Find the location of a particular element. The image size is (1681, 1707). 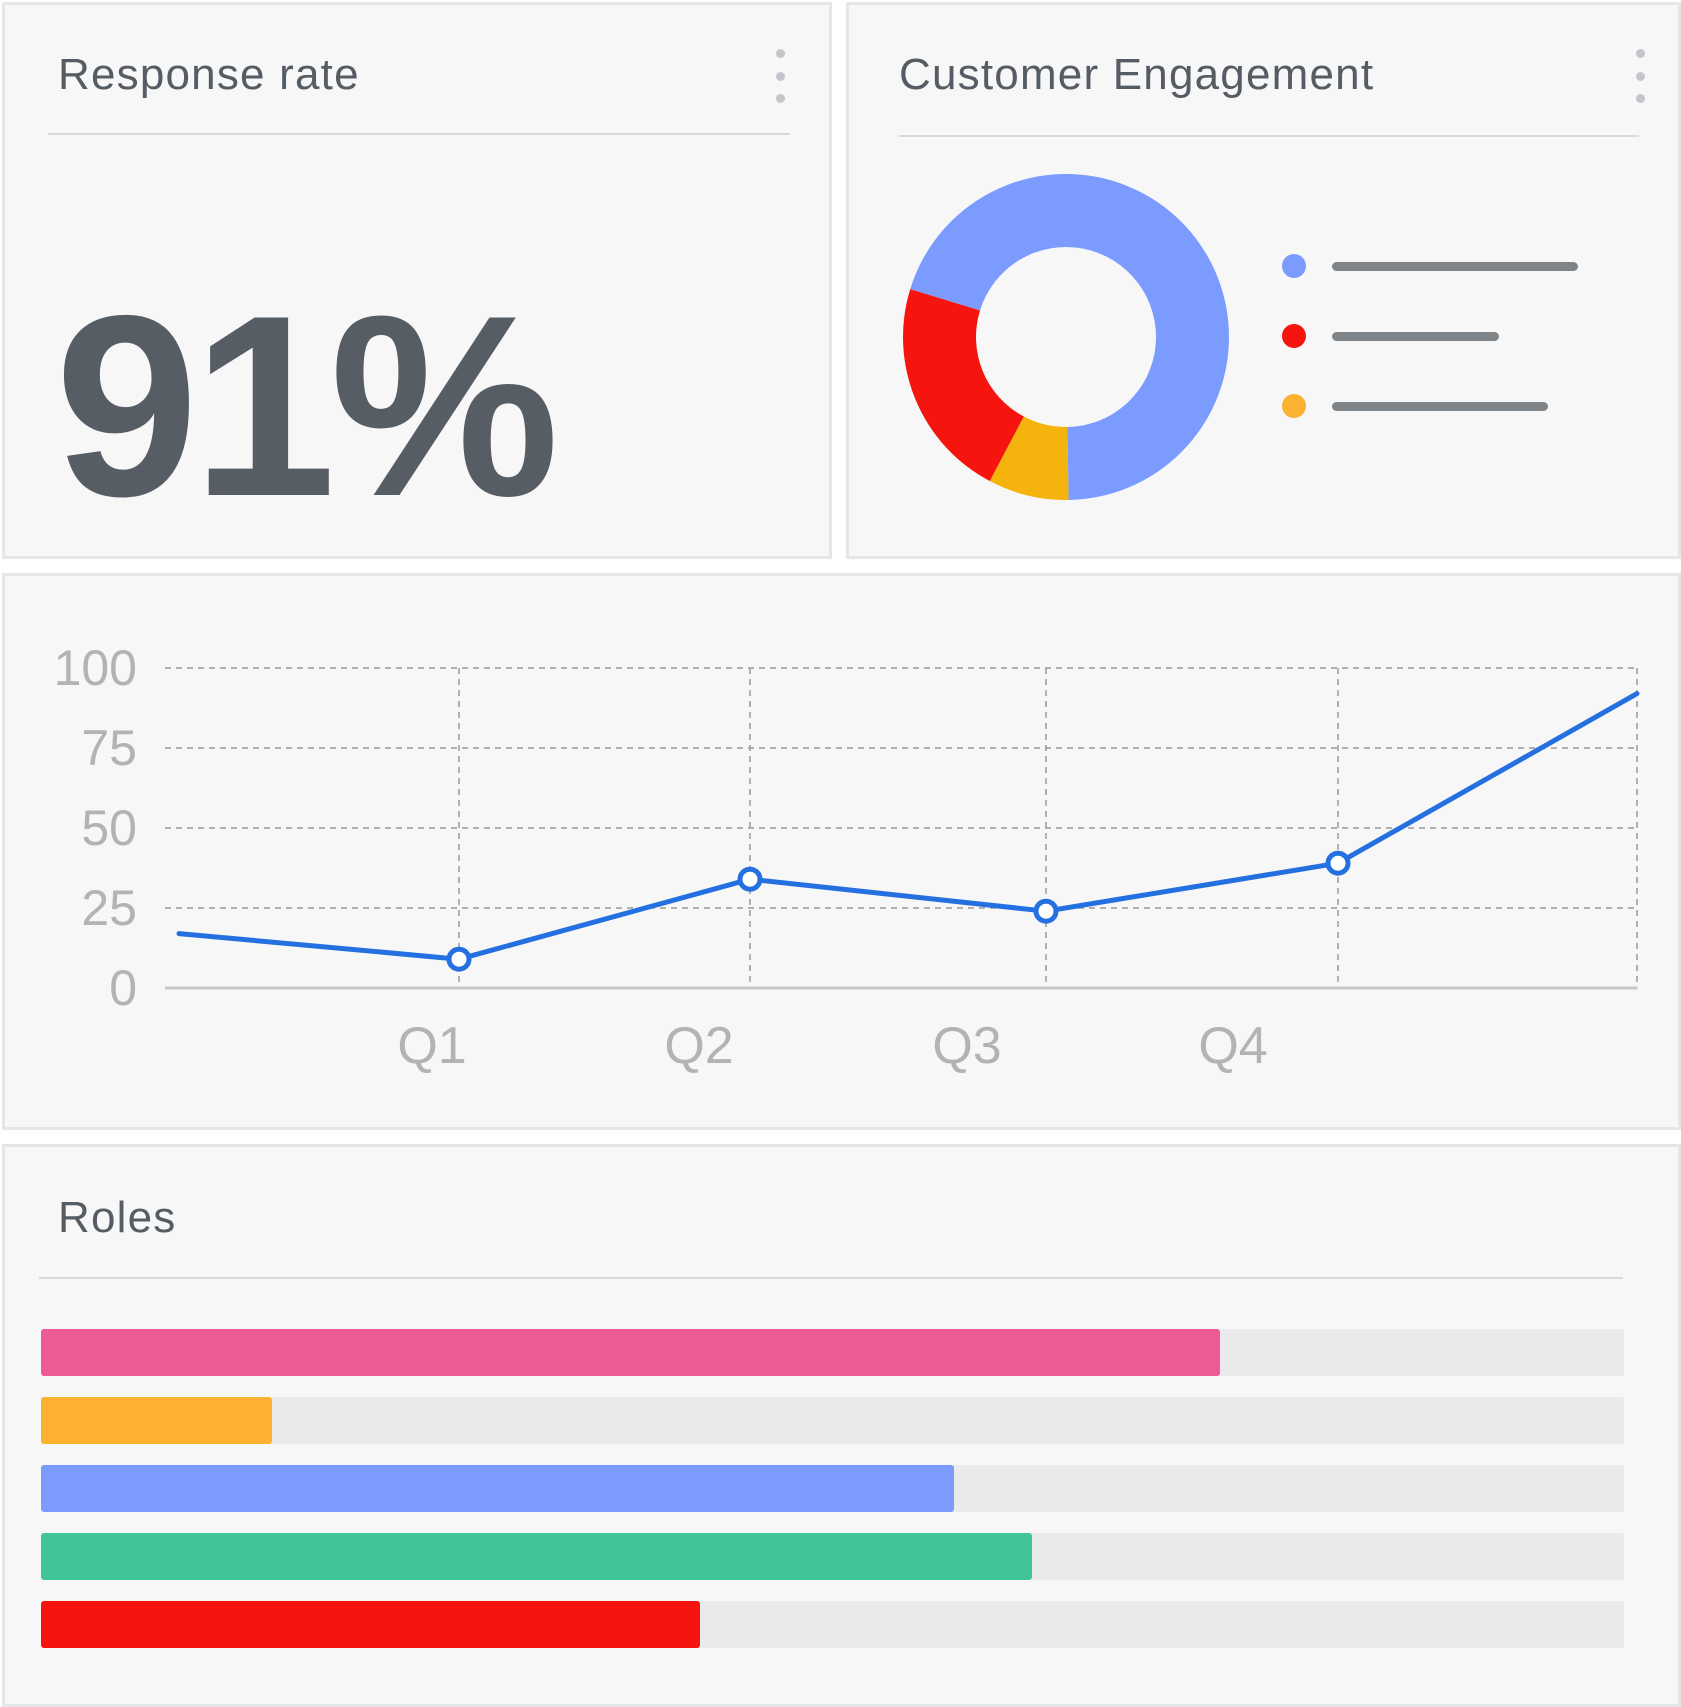

engagement-legend is located at coordinates (1442, 359).